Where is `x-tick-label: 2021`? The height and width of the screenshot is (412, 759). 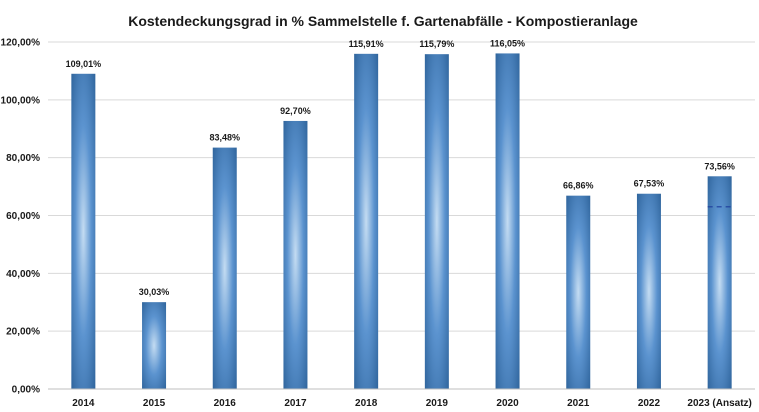
x-tick-label: 2021 is located at coordinates (578, 403).